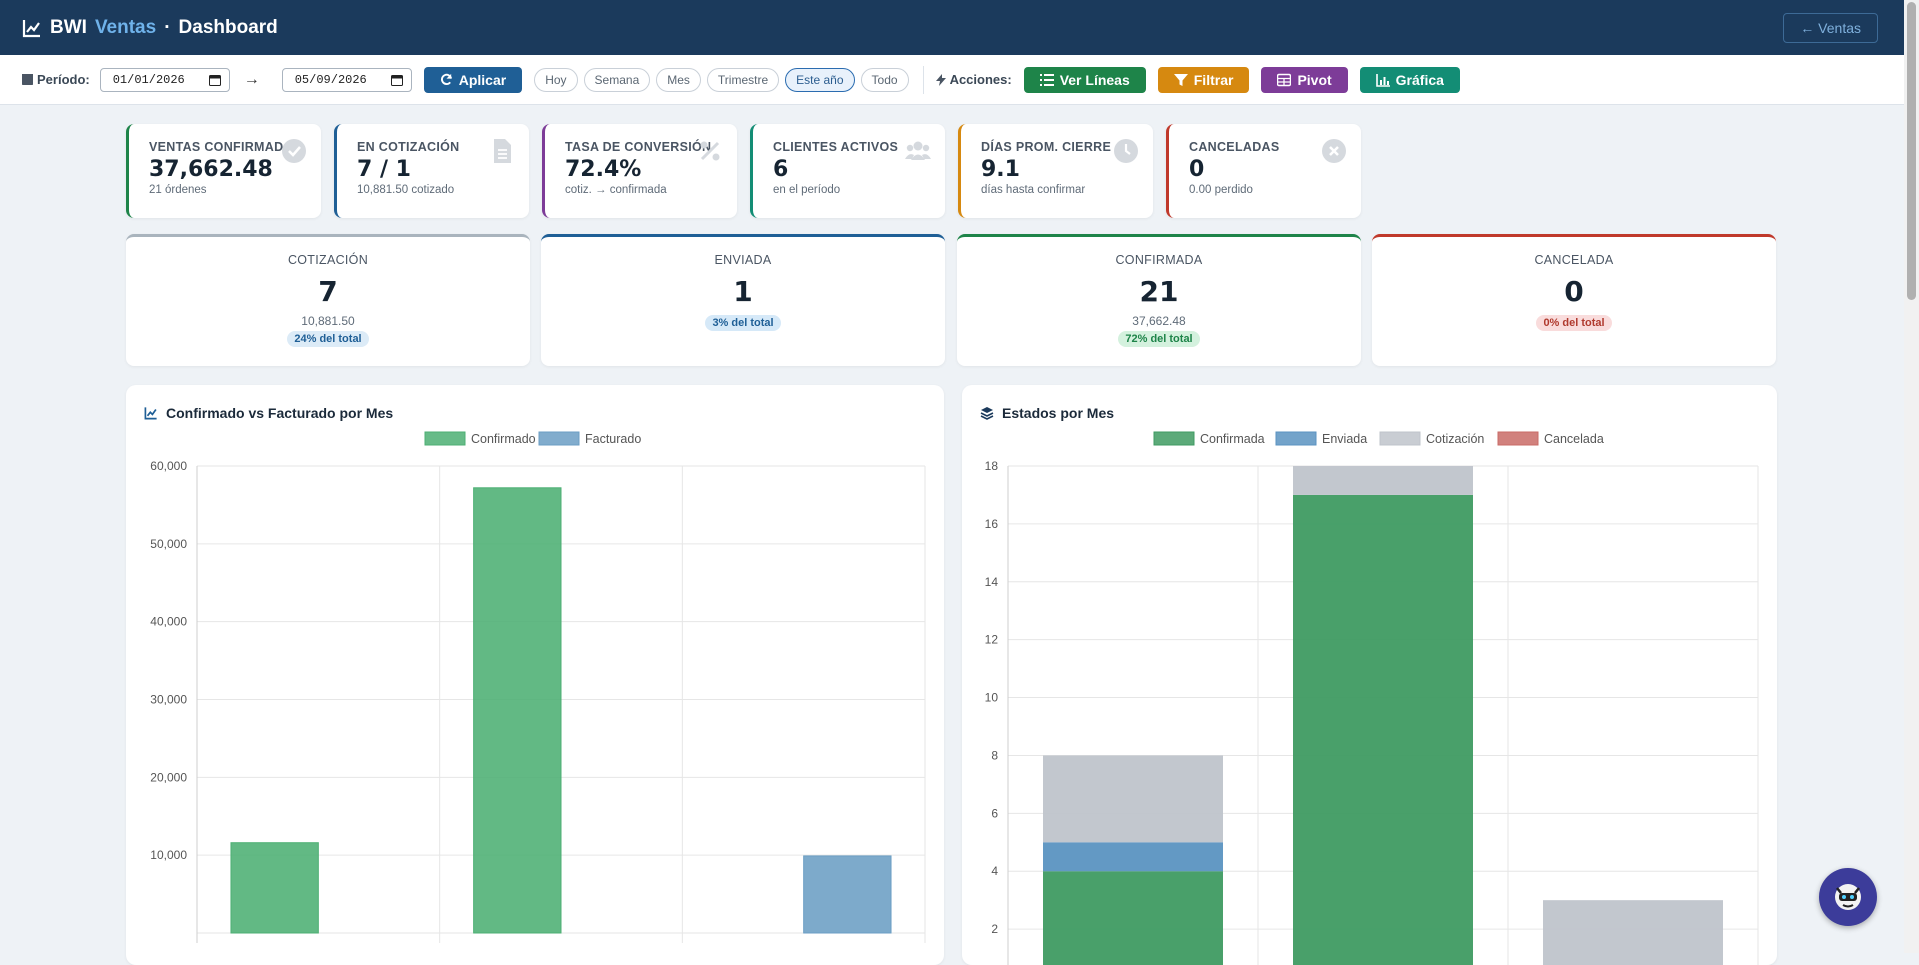 The image size is (1919, 965). I want to click on clock-icon, so click(1126, 151).